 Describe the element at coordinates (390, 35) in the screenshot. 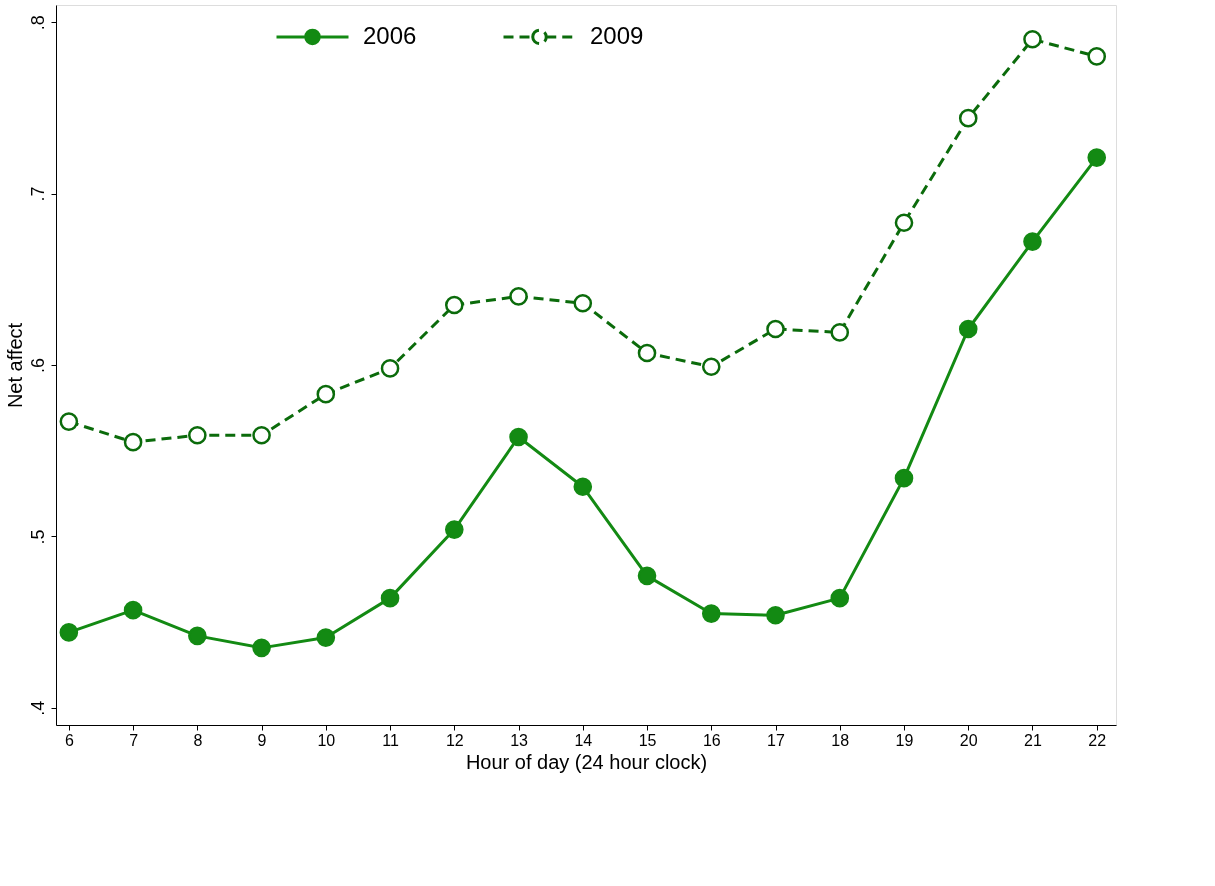

I see `legend-label: 2006` at that location.